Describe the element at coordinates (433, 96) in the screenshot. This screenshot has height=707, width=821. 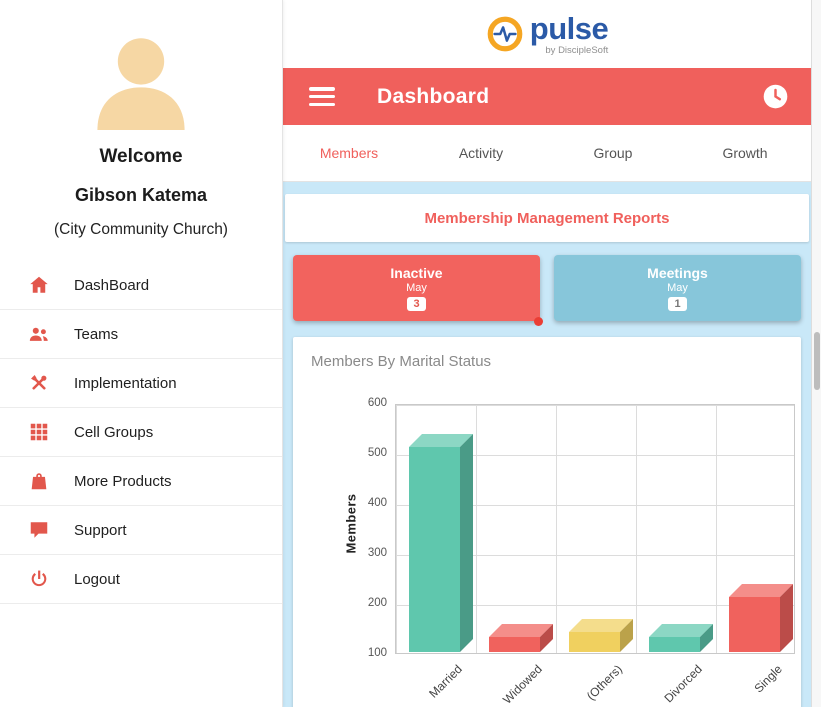
I see `page-title: Dashboard` at that location.